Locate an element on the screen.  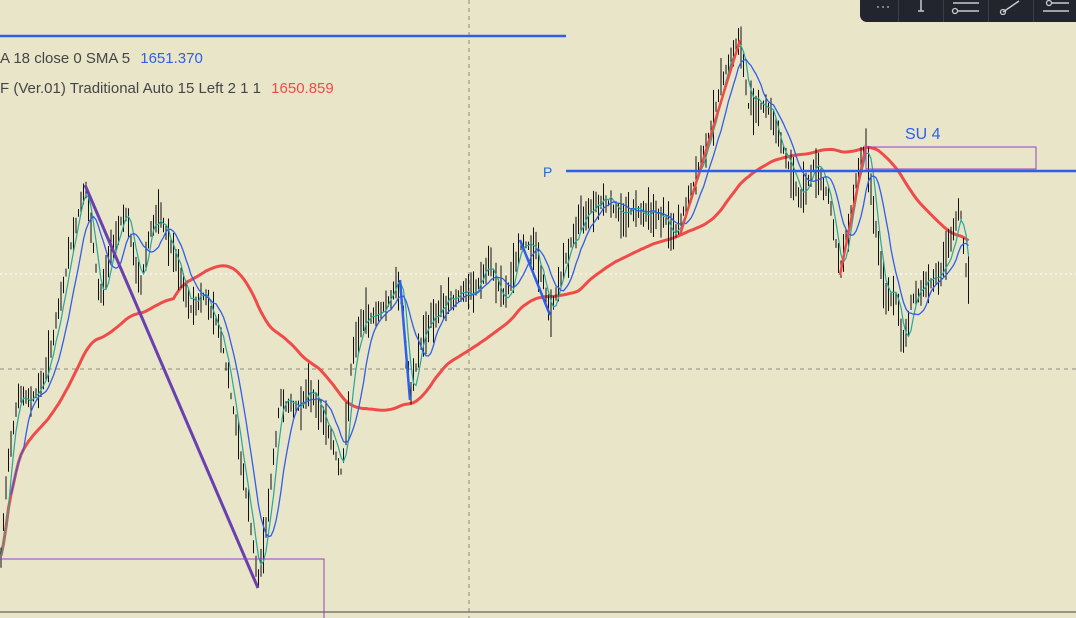
legend-sma: A 18 close 0 SMA 5 1651.370 is located at coordinates (101, 58).